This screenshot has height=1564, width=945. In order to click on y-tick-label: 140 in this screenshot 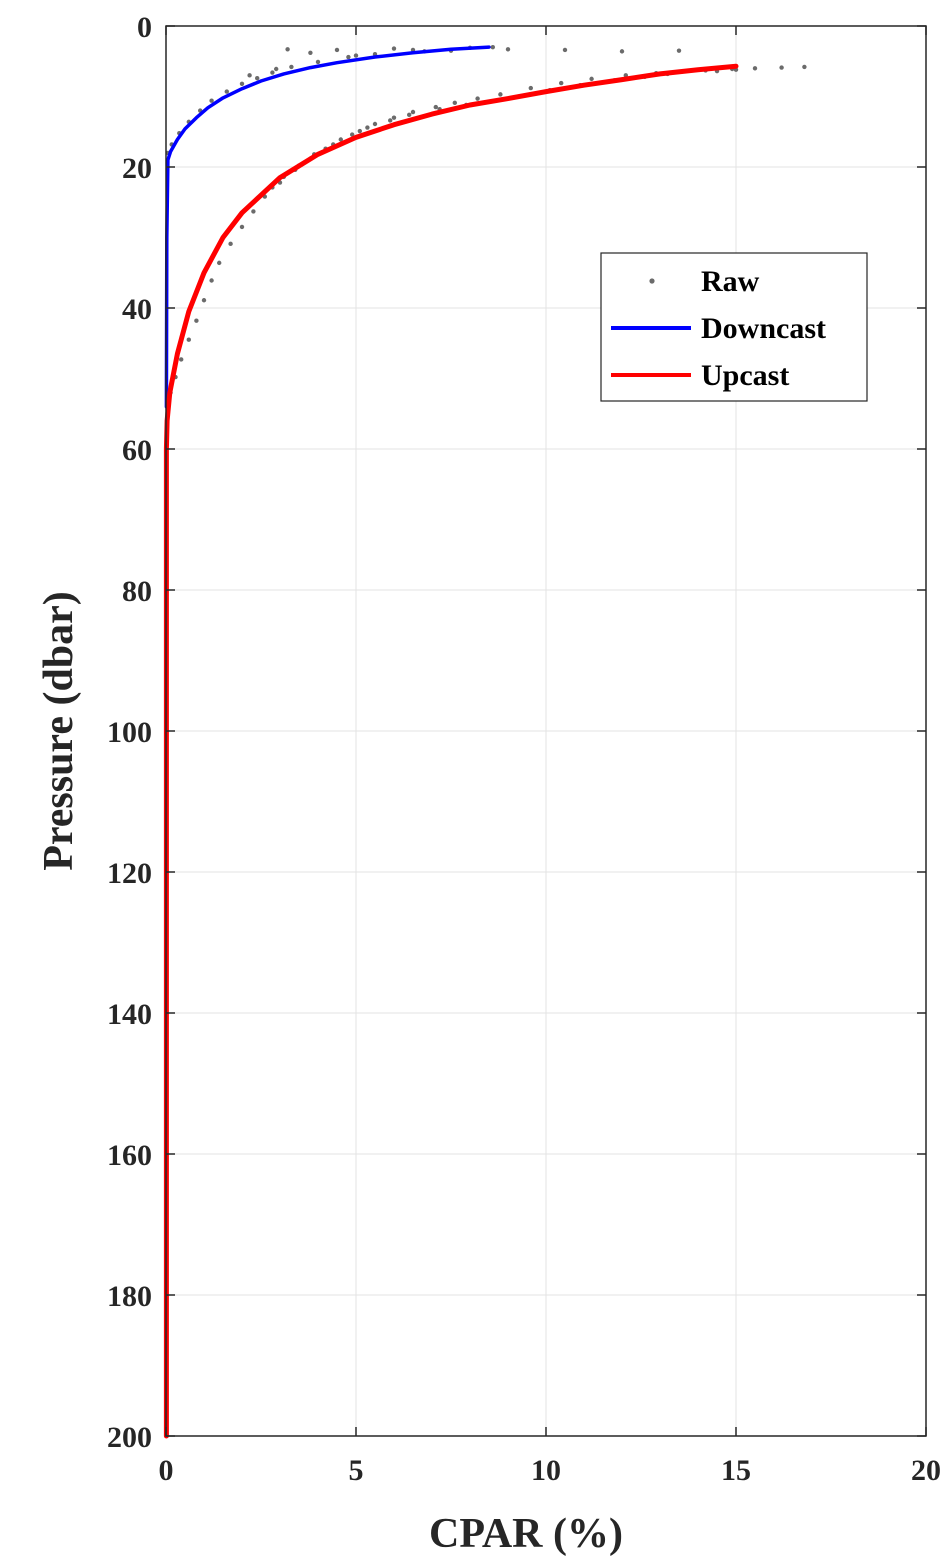, I will do `click(129, 1014)`.